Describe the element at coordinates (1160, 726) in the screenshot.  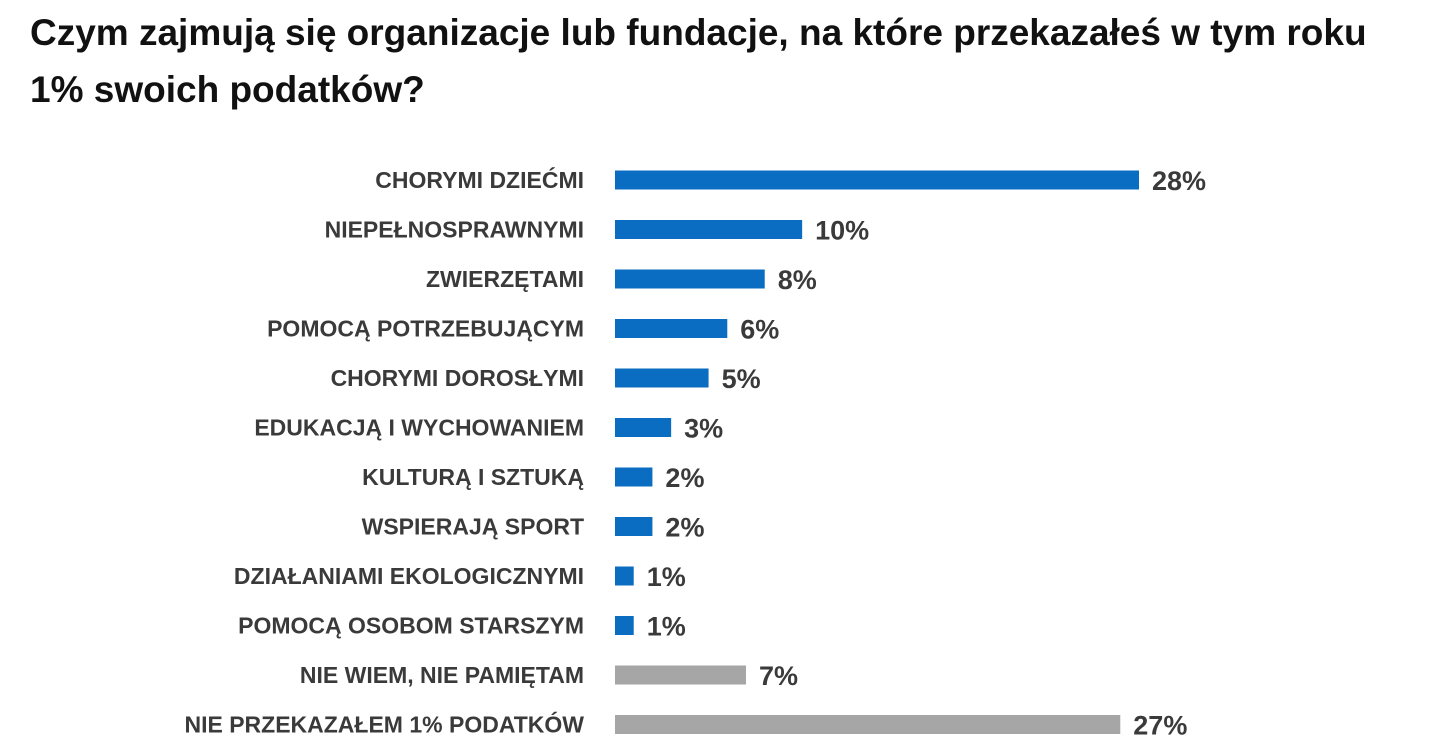
I see `value-label: 27%` at that location.